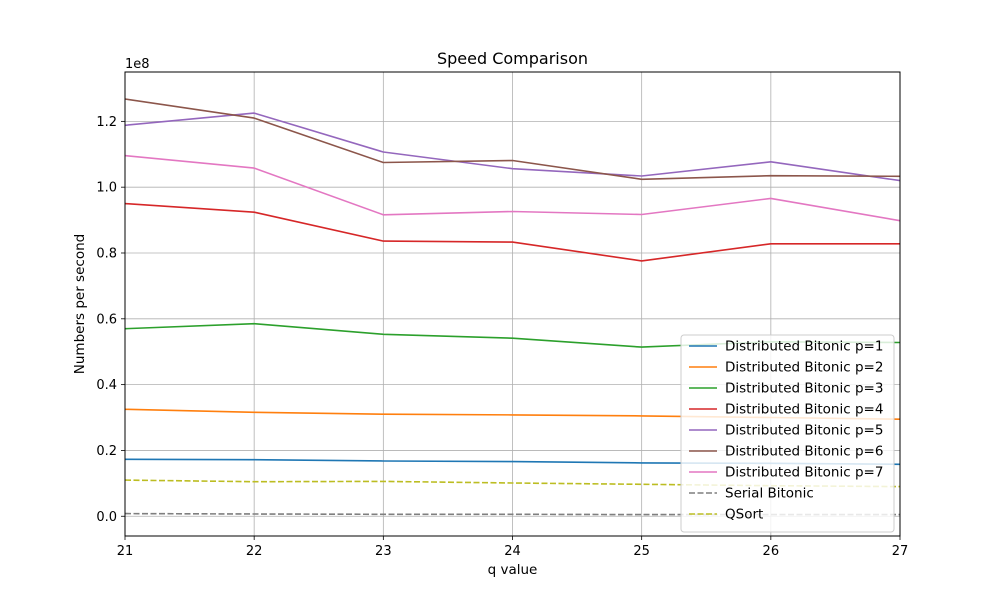  What do you see at coordinates (804, 431) in the screenshot?
I see `legend-label: Distributed Bitonic p=5` at bounding box center [804, 431].